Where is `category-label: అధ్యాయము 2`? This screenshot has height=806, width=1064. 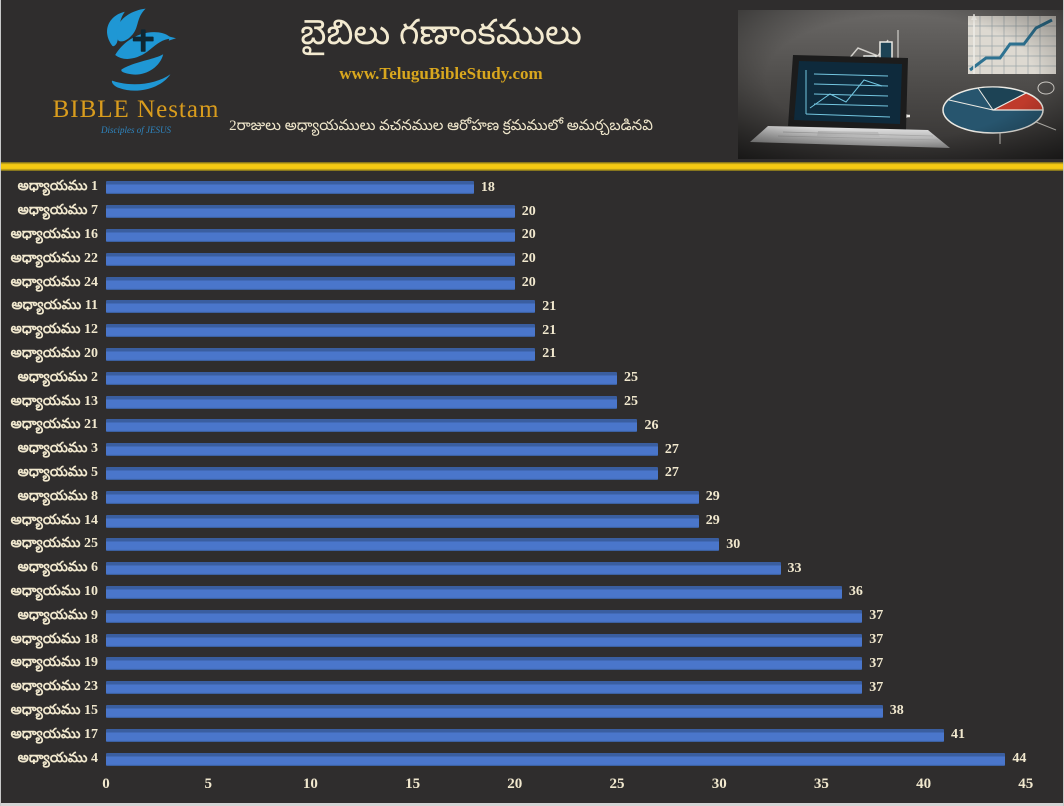
category-label: అధ్యాయము 2 is located at coordinates (57, 377).